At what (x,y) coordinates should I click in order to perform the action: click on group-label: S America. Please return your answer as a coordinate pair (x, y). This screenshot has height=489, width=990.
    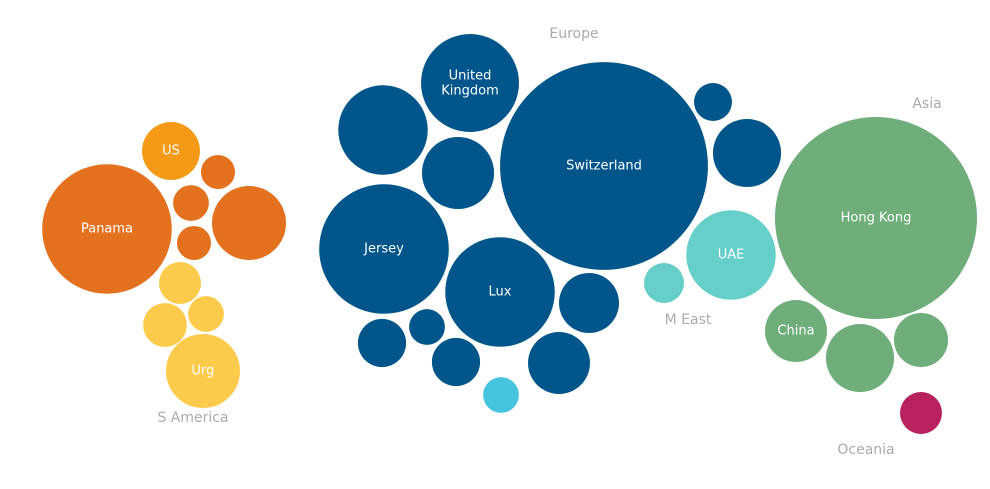
    Looking at the image, I should click on (192, 418).